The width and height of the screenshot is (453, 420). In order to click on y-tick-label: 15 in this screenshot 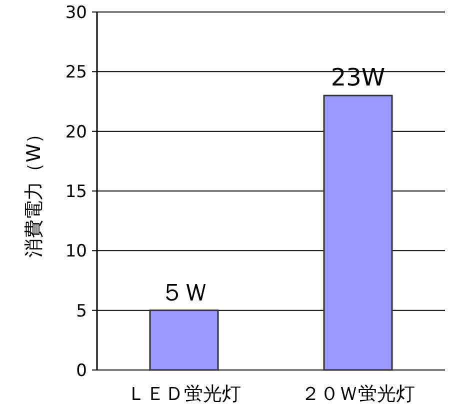, I will do `click(76, 192)`.